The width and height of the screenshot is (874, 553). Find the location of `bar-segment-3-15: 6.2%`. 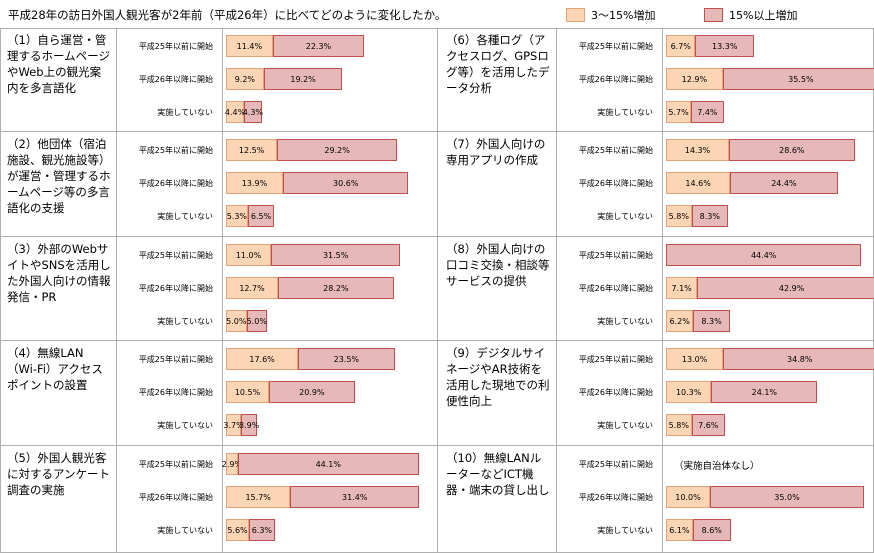

bar-segment-3-15: 6.2% is located at coordinates (680, 321).